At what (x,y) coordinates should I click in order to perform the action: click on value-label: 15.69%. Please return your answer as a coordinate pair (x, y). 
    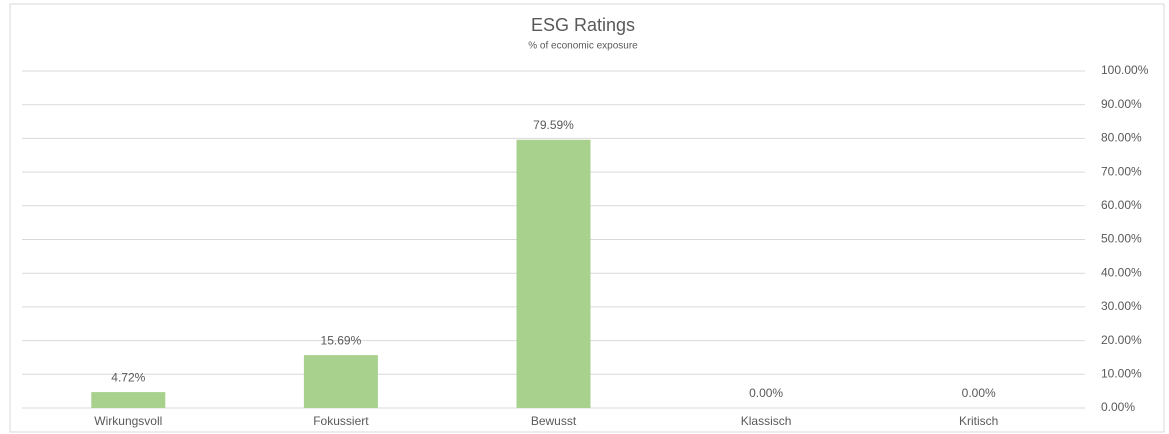
    Looking at the image, I should click on (341, 340).